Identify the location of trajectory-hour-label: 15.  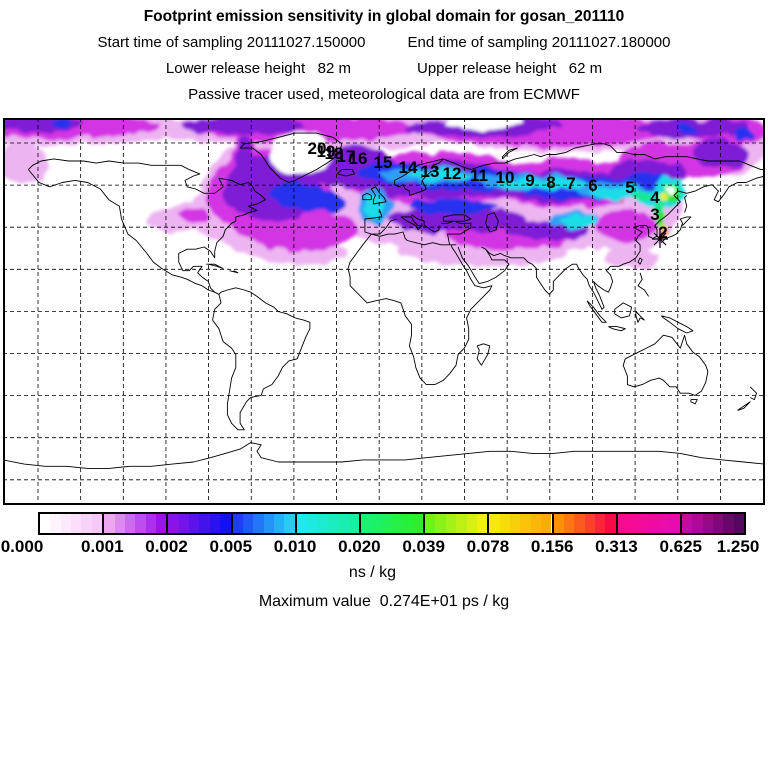
(383, 162).